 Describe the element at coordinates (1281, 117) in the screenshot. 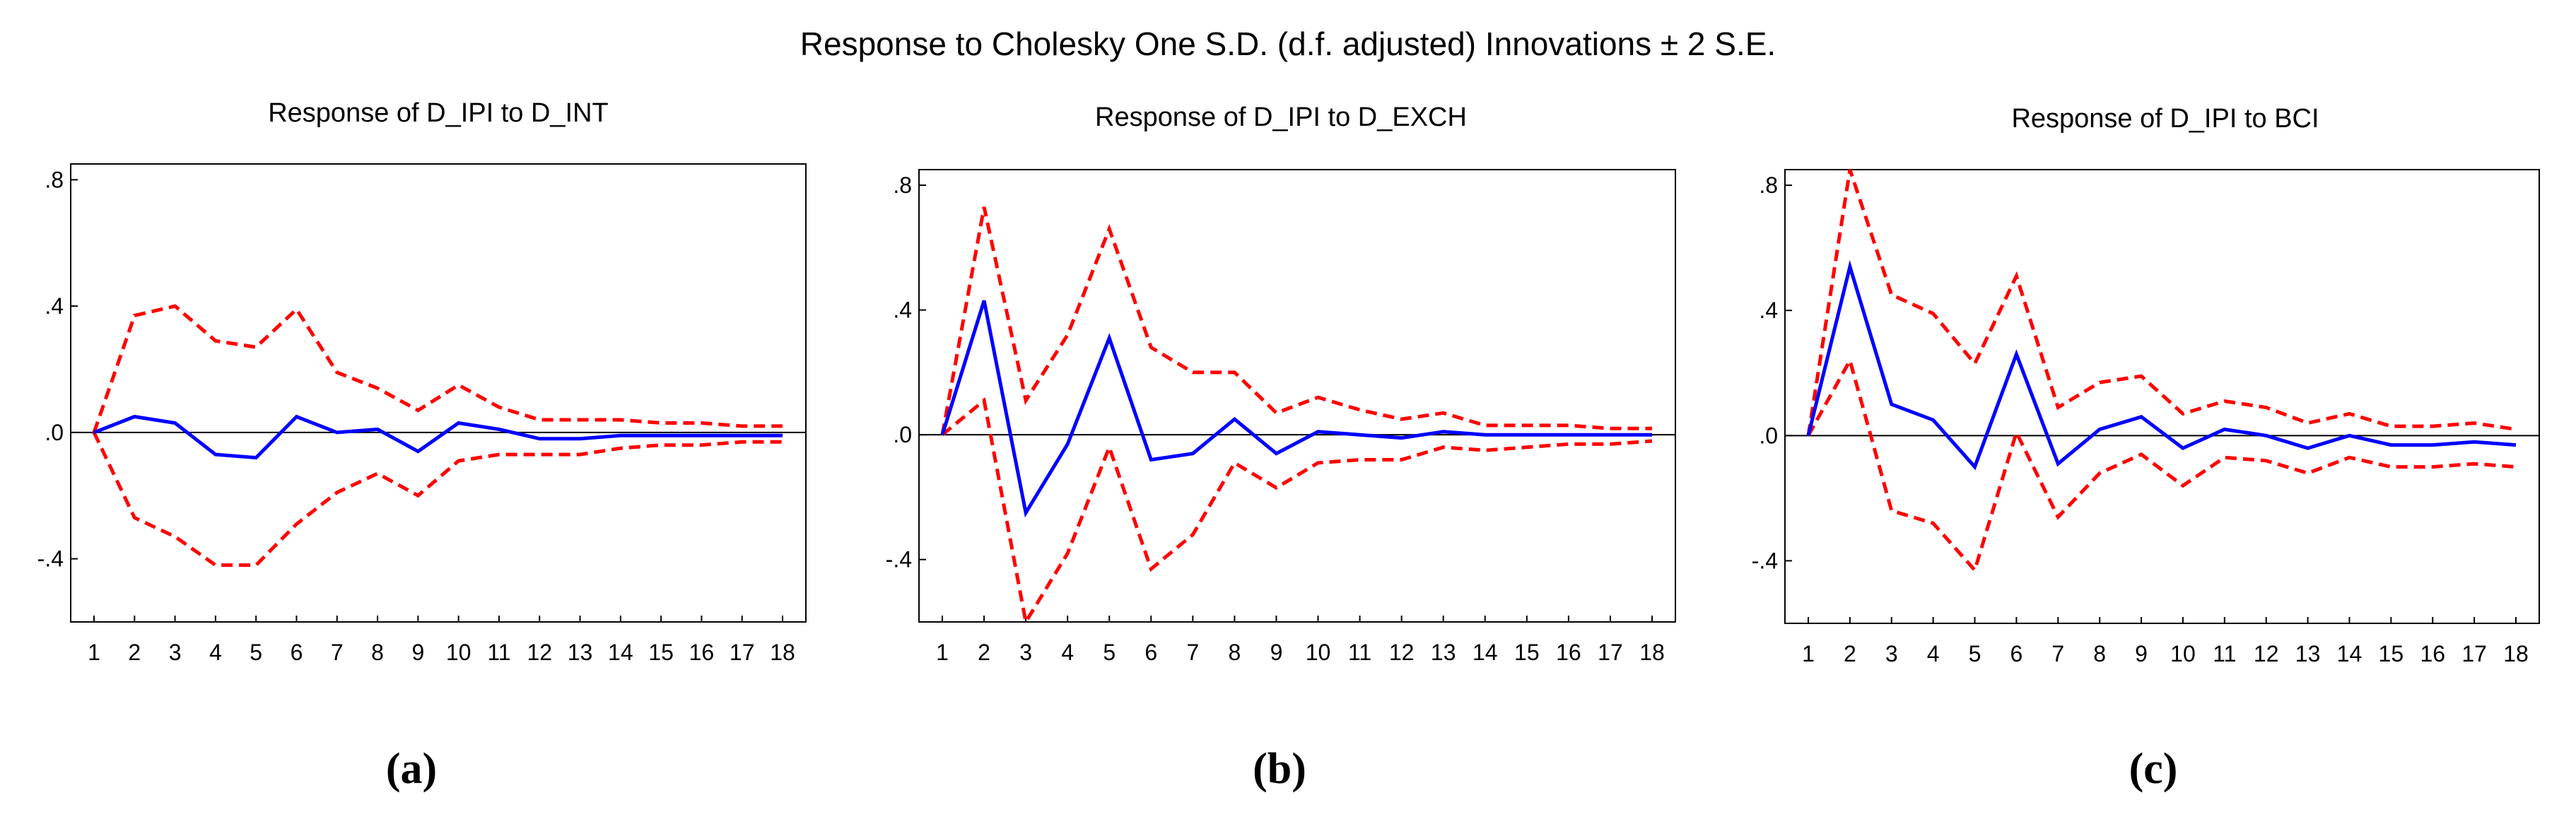

I see `panel-title: Response of D_IPI to D_EXCH` at that location.